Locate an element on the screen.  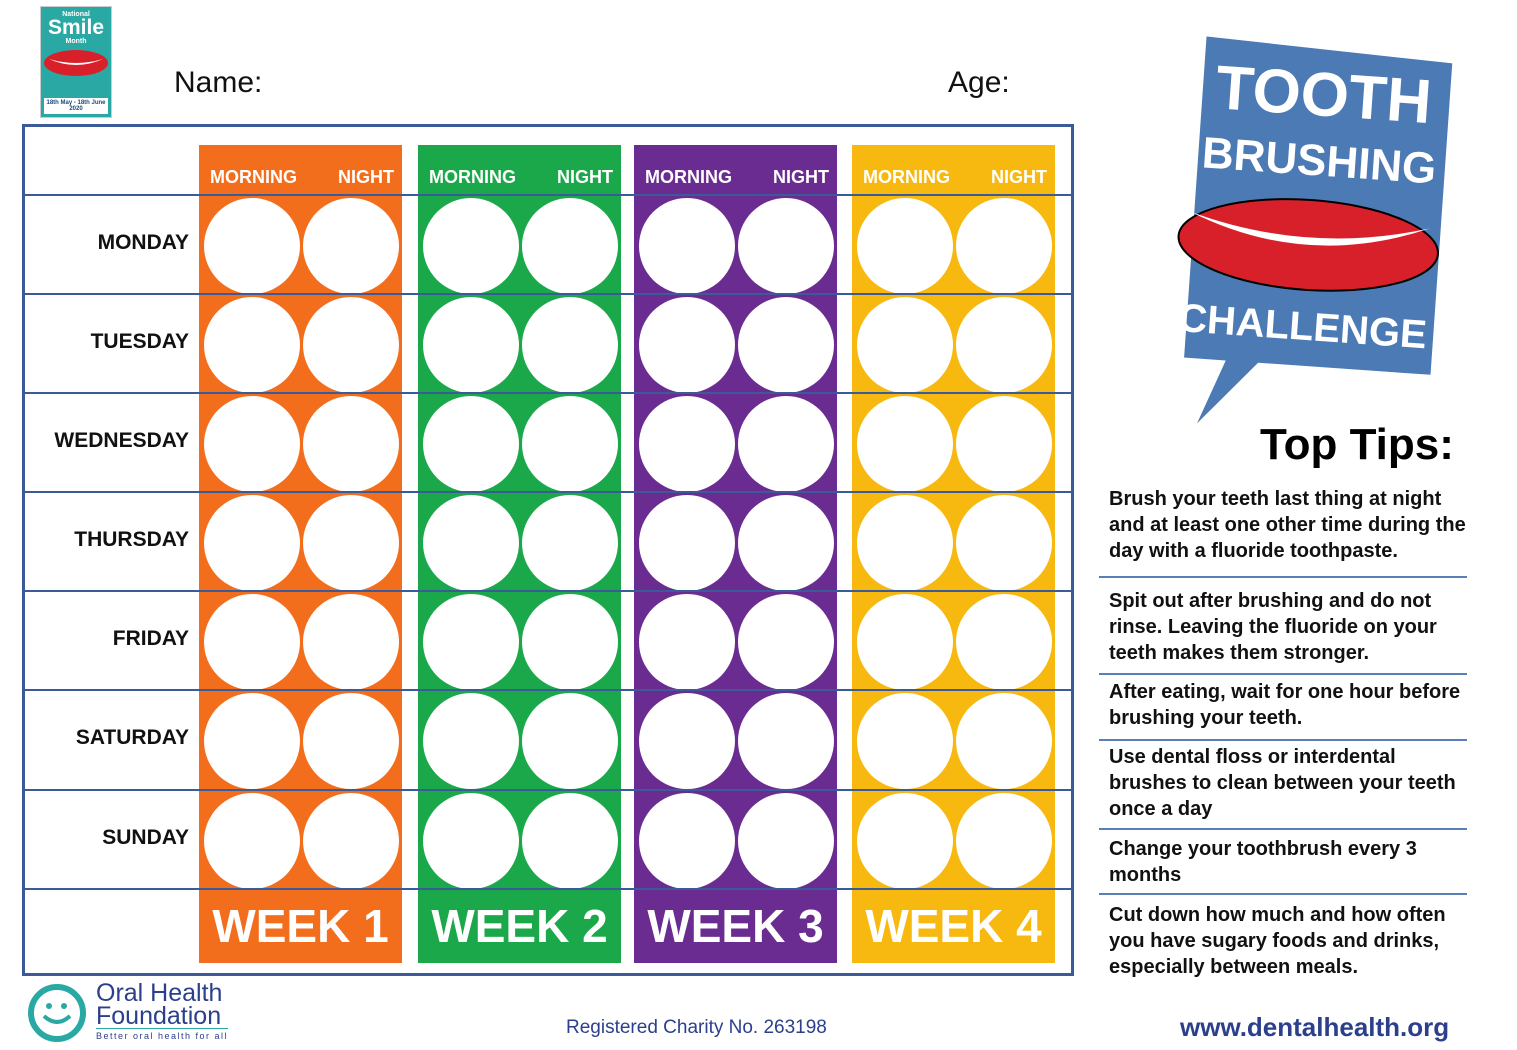
day-label: FRIDAY is located at coordinates (150, 638).